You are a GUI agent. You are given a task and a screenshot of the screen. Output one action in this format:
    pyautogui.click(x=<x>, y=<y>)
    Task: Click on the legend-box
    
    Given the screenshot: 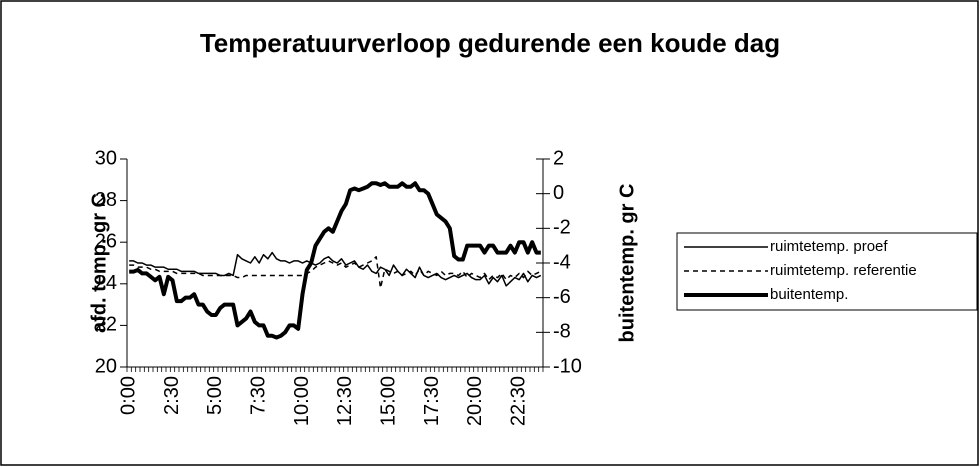 What is the action you would take?
    pyautogui.click(x=827, y=271)
    